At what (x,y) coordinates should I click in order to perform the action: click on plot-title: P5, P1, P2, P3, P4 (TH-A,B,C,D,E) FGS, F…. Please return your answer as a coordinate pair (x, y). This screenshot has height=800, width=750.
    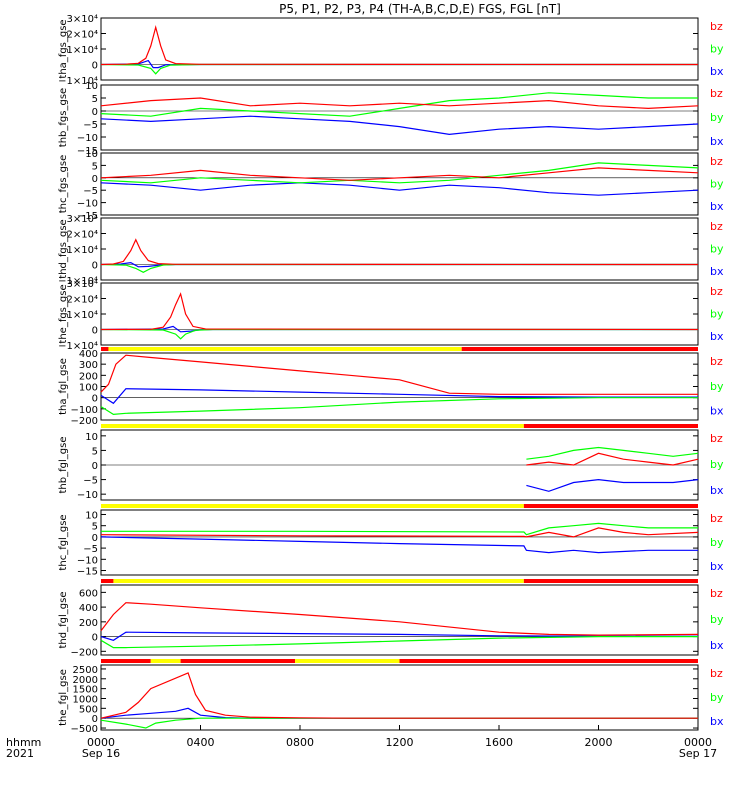
    Looking at the image, I should click on (420, 9).